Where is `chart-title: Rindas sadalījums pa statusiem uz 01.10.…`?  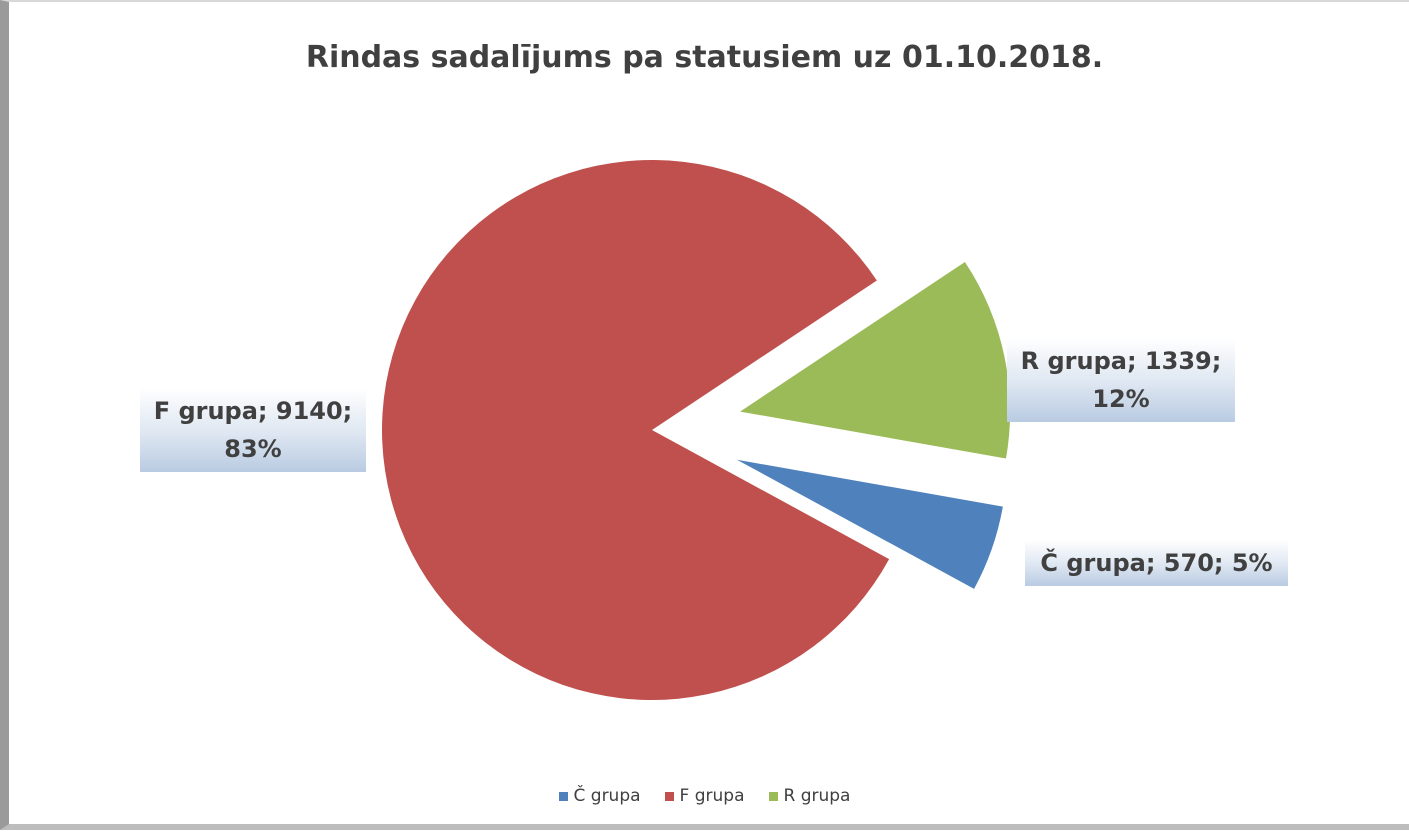
chart-title: Rindas sadalījums pa statusiem uz 01.10.… is located at coordinates (704, 57).